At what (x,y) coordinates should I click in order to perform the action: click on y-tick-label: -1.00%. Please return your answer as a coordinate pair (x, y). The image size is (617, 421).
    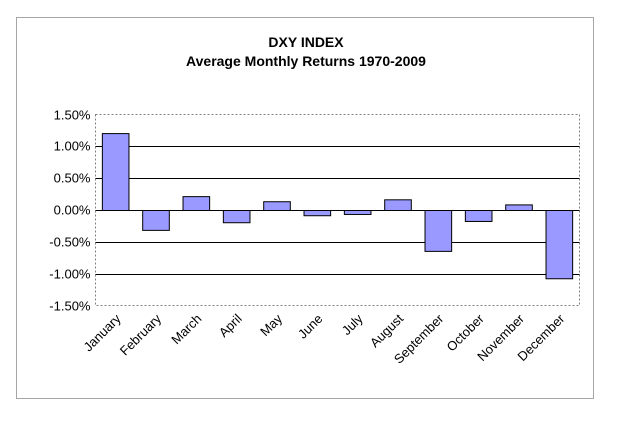
    Looking at the image, I should click on (70, 274).